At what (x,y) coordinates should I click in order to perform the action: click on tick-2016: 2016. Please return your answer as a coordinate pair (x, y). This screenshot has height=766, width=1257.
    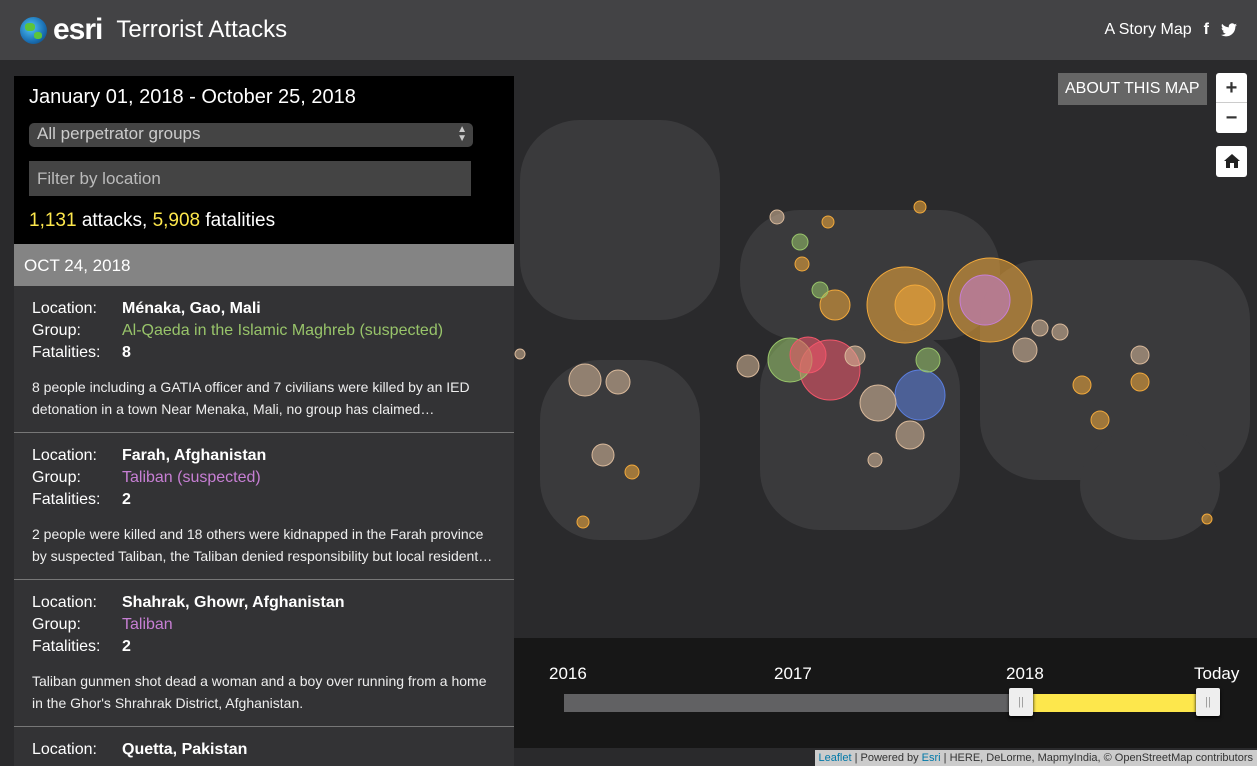
    Looking at the image, I should click on (568, 673).